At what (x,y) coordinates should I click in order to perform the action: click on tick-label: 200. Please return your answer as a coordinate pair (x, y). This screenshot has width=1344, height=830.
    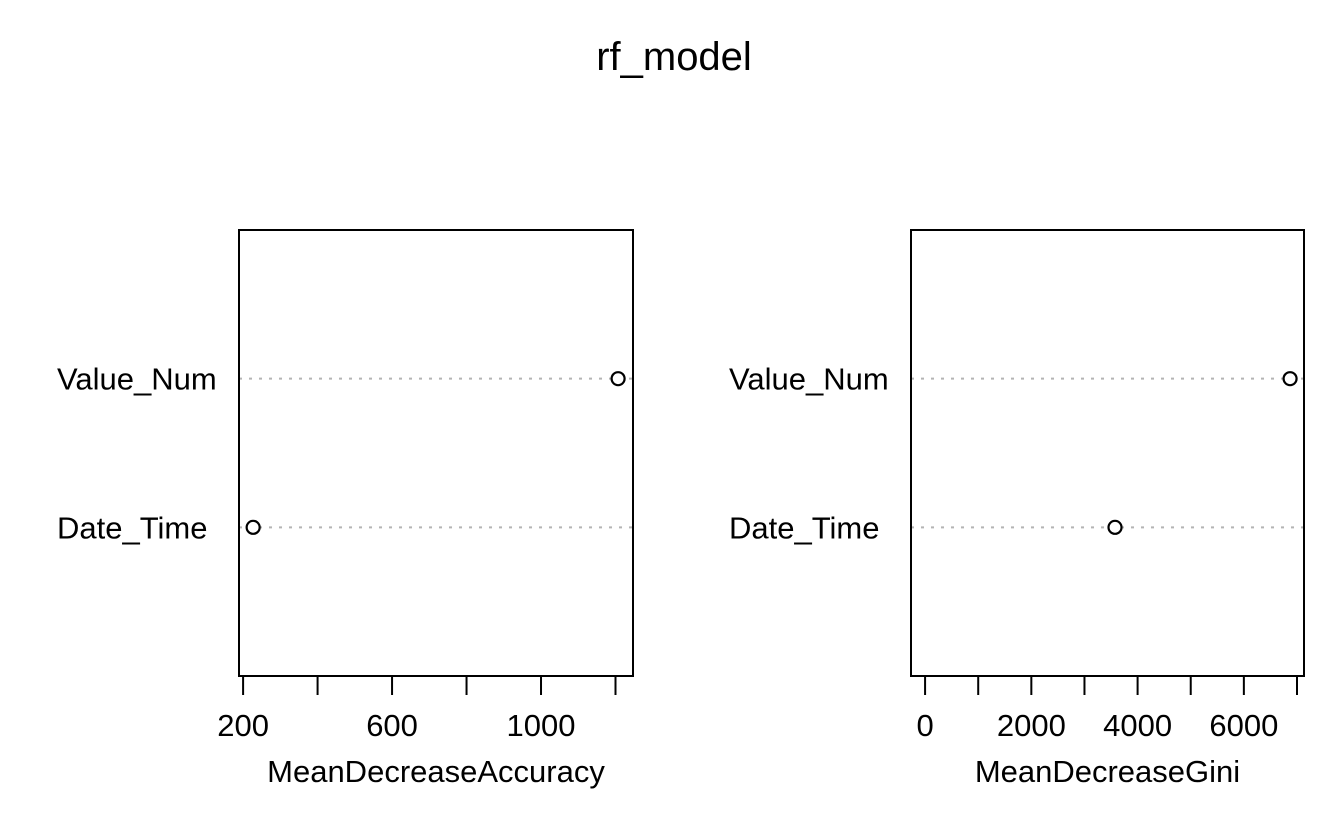
    Looking at the image, I should click on (243, 725).